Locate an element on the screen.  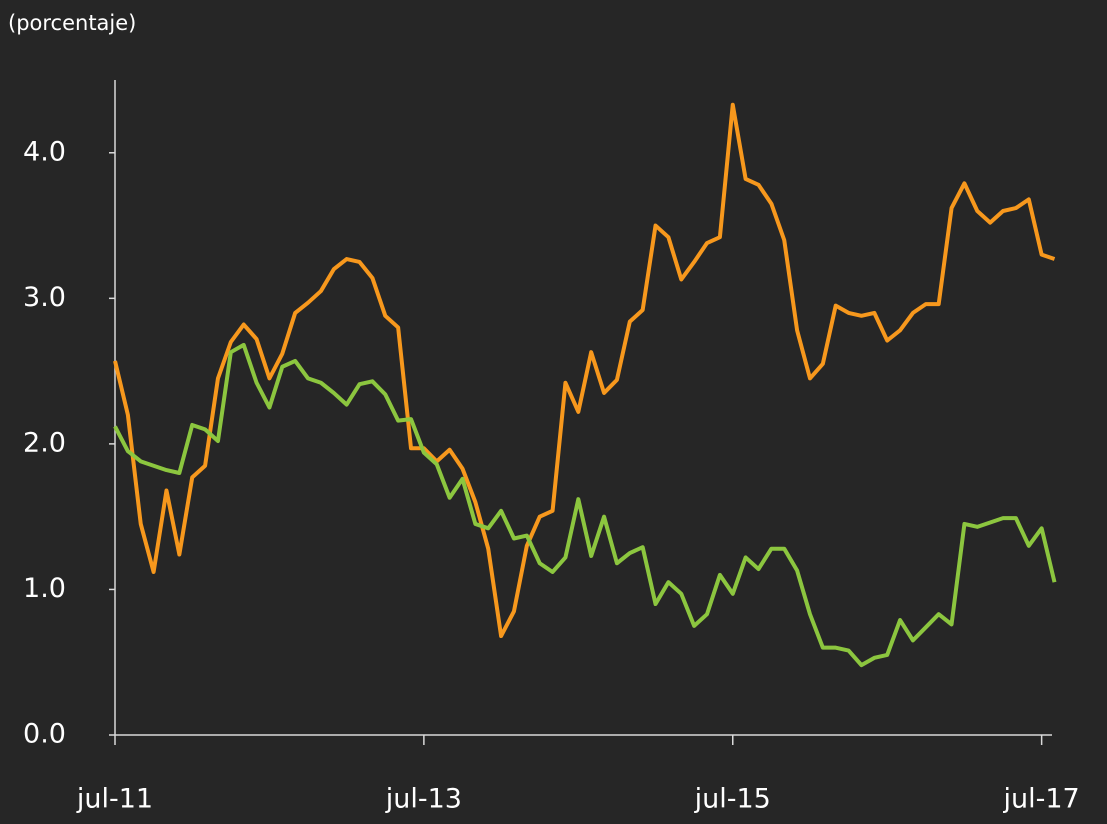
y-tick-label: 1.0 is located at coordinates (44, 588).